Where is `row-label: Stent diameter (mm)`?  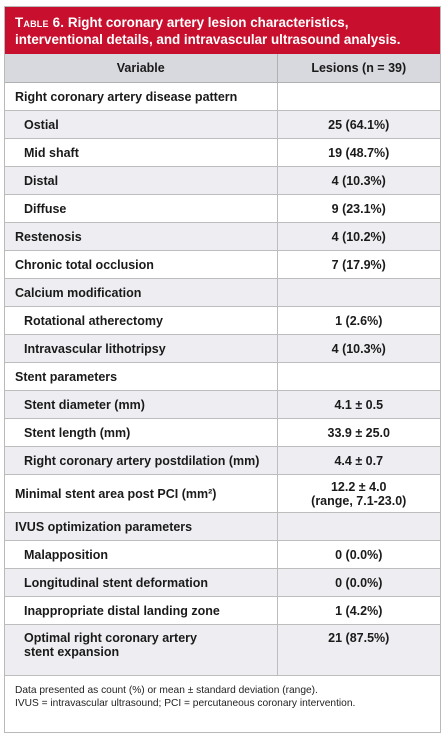 row-label: Stent diameter (mm) is located at coordinates (141, 404).